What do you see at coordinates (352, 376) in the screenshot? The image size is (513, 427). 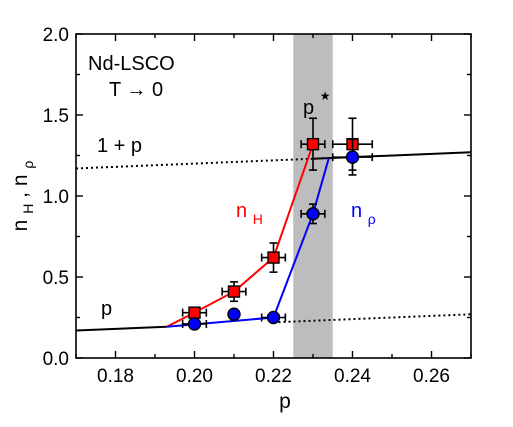 I see `x-tick-label: 0.24` at bounding box center [352, 376].